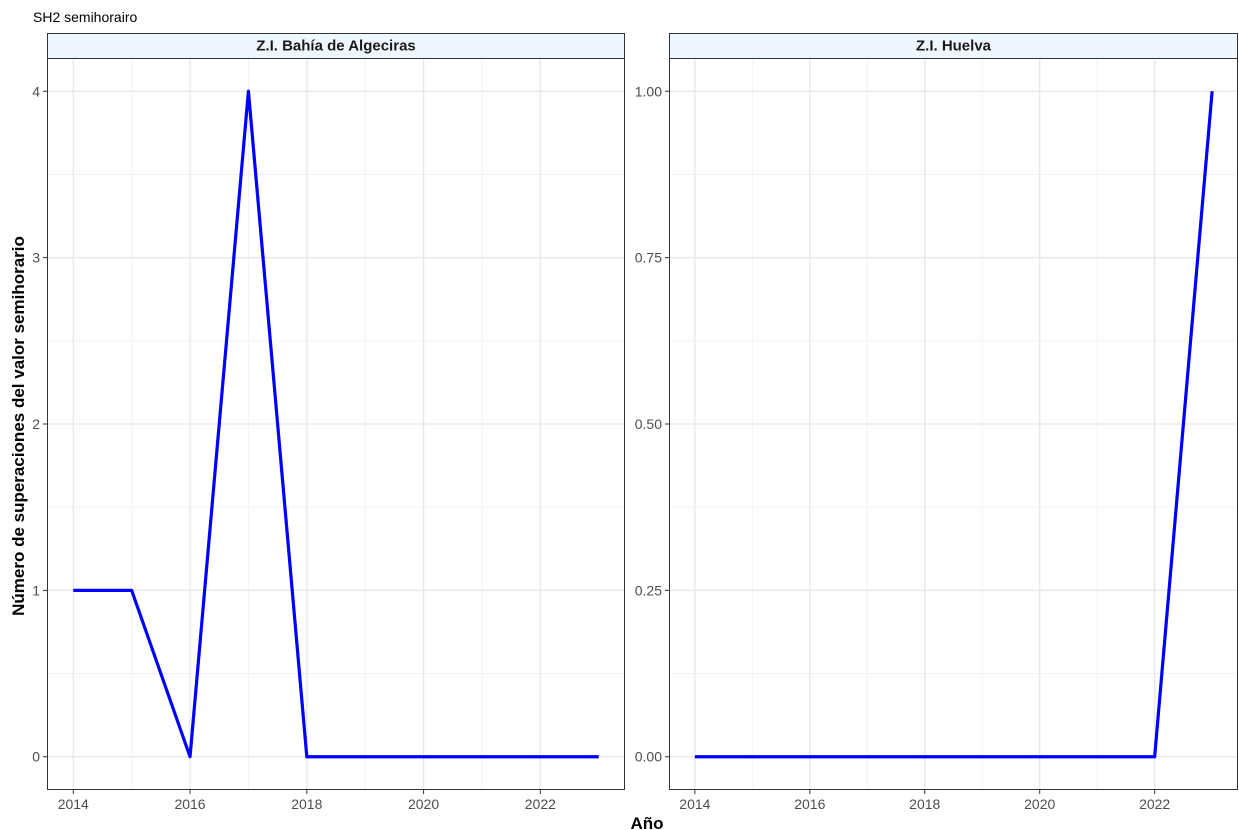 This screenshot has width=1239, height=830. What do you see at coordinates (36, 590) in the screenshot?
I see `y-tick-label: 1` at bounding box center [36, 590].